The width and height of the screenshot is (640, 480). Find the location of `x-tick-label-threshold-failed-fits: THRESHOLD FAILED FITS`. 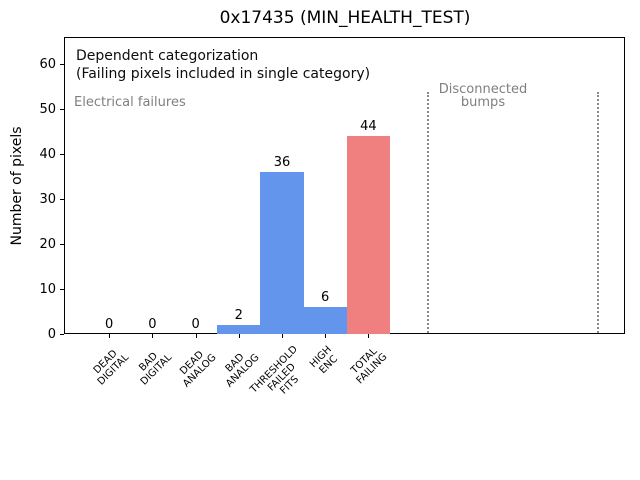

x-tick-label-threshold-failed-fits: THRESHOLD FAILED FITS is located at coordinates (275, 370).